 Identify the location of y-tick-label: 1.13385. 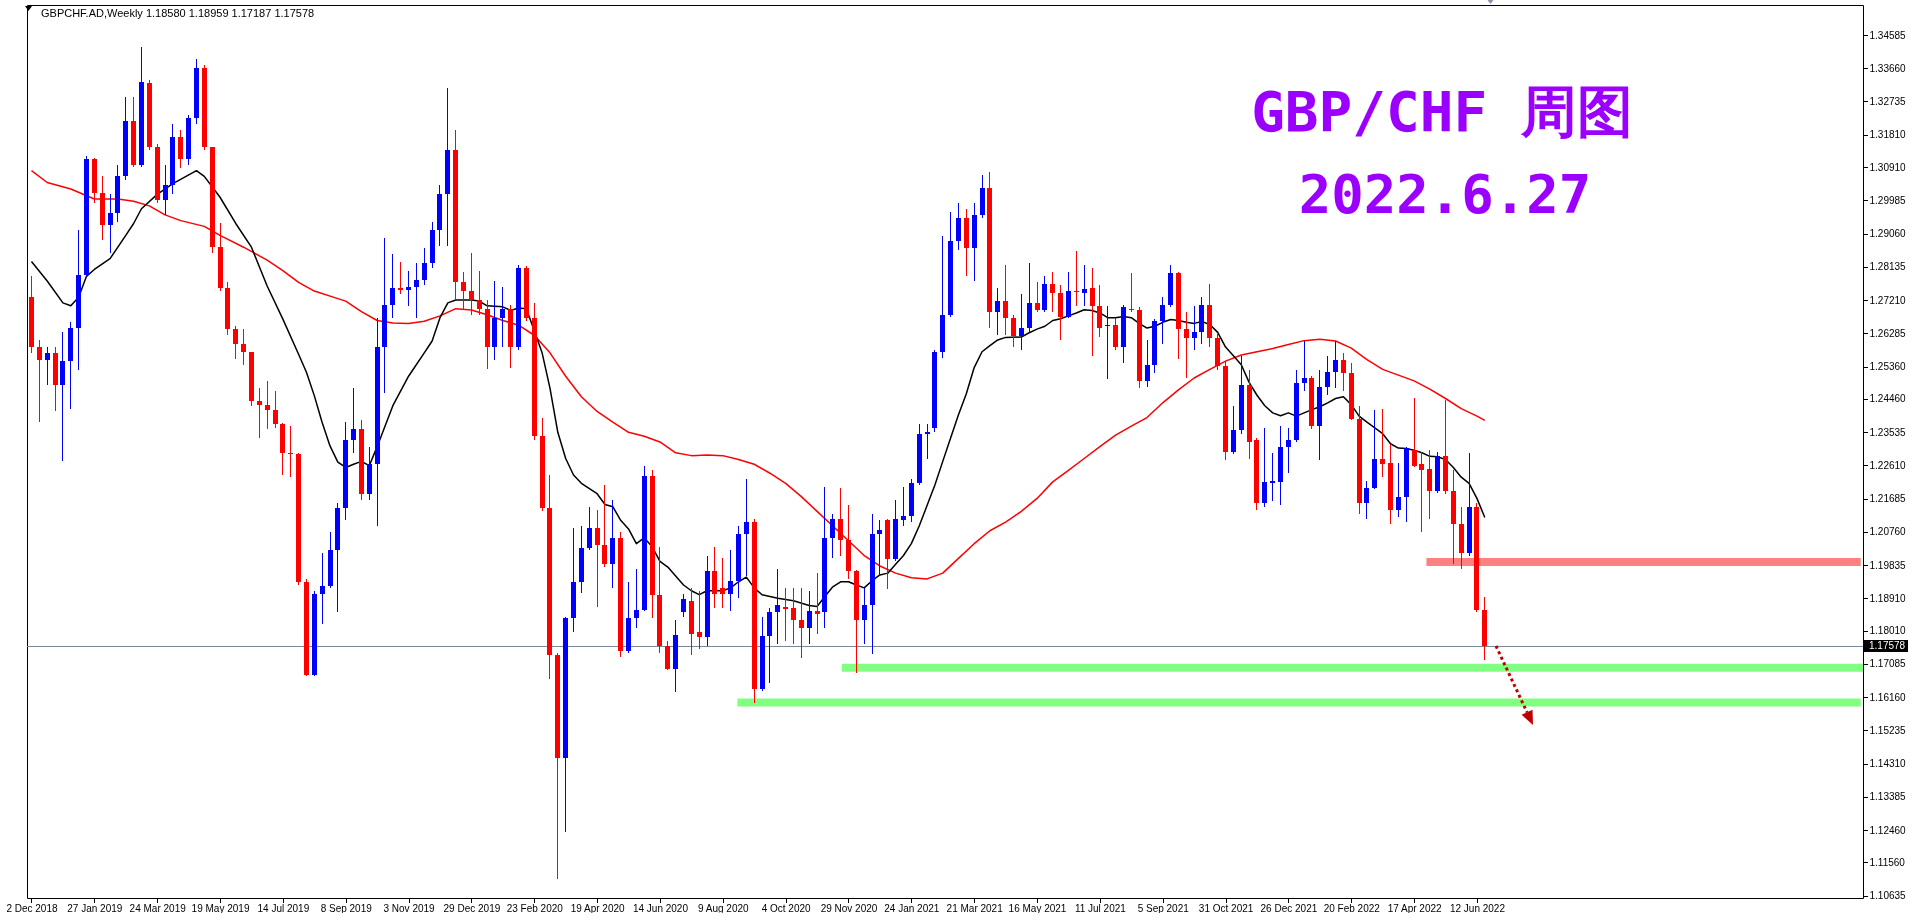
(1888, 797).